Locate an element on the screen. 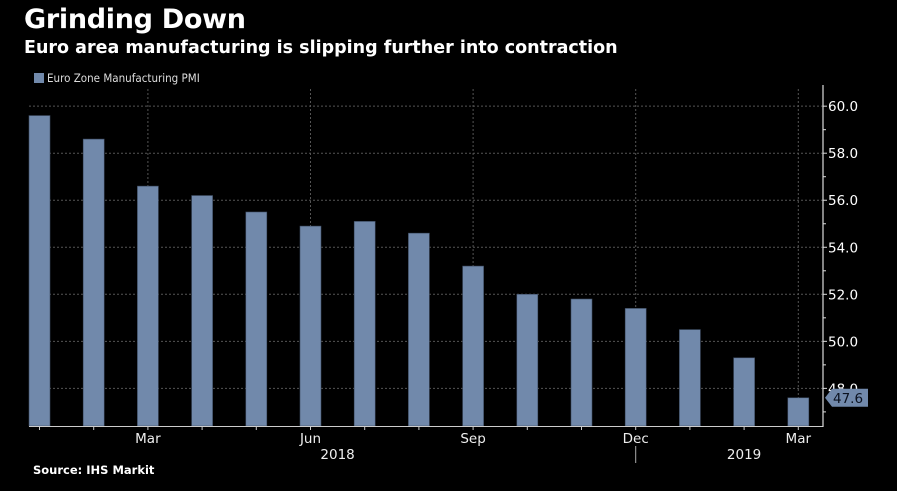  legend-label: Euro Zone Manufacturing PMI is located at coordinates (123, 78).